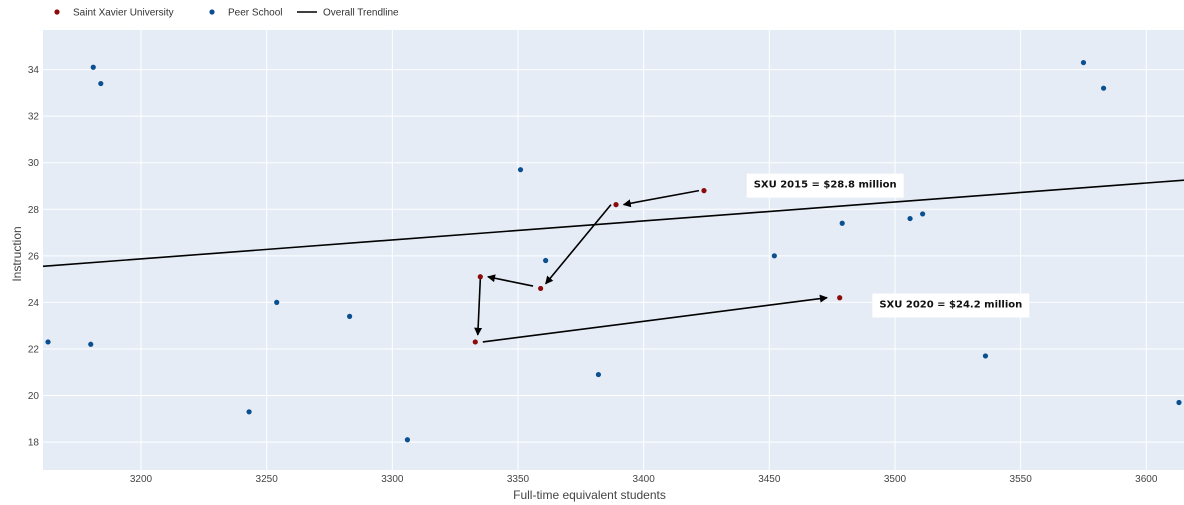 Image resolution: width=1184 pixels, height=505 pixels. I want to click on y-tick-label: 28, so click(34, 210).